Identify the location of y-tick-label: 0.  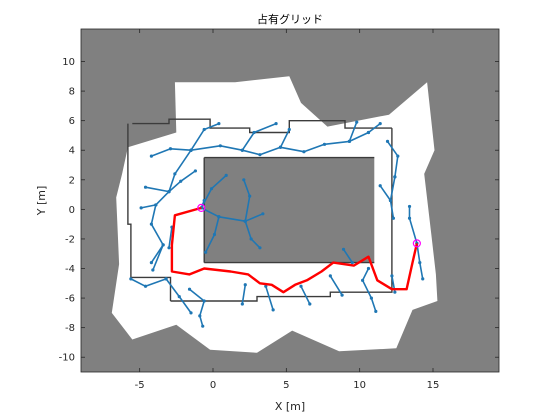
(72, 210).